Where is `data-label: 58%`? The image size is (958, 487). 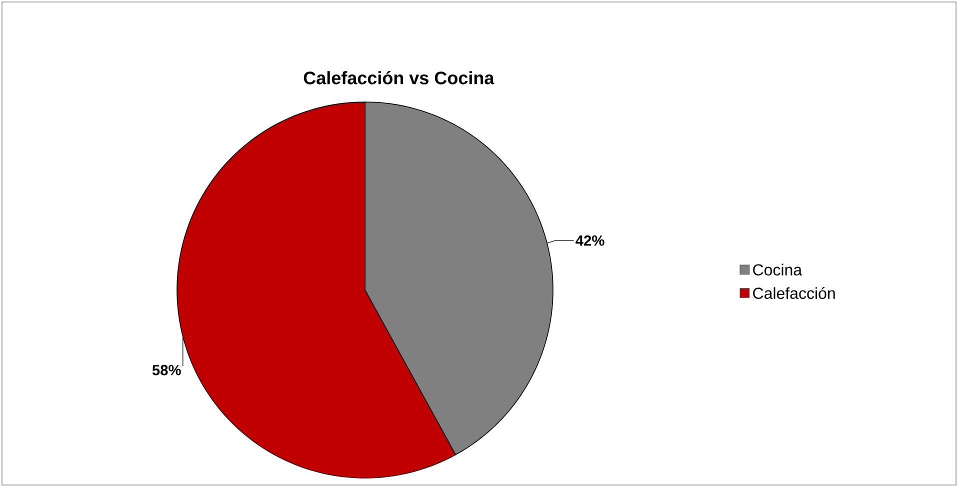 data-label: 58% is located at coordinates (166, 370).